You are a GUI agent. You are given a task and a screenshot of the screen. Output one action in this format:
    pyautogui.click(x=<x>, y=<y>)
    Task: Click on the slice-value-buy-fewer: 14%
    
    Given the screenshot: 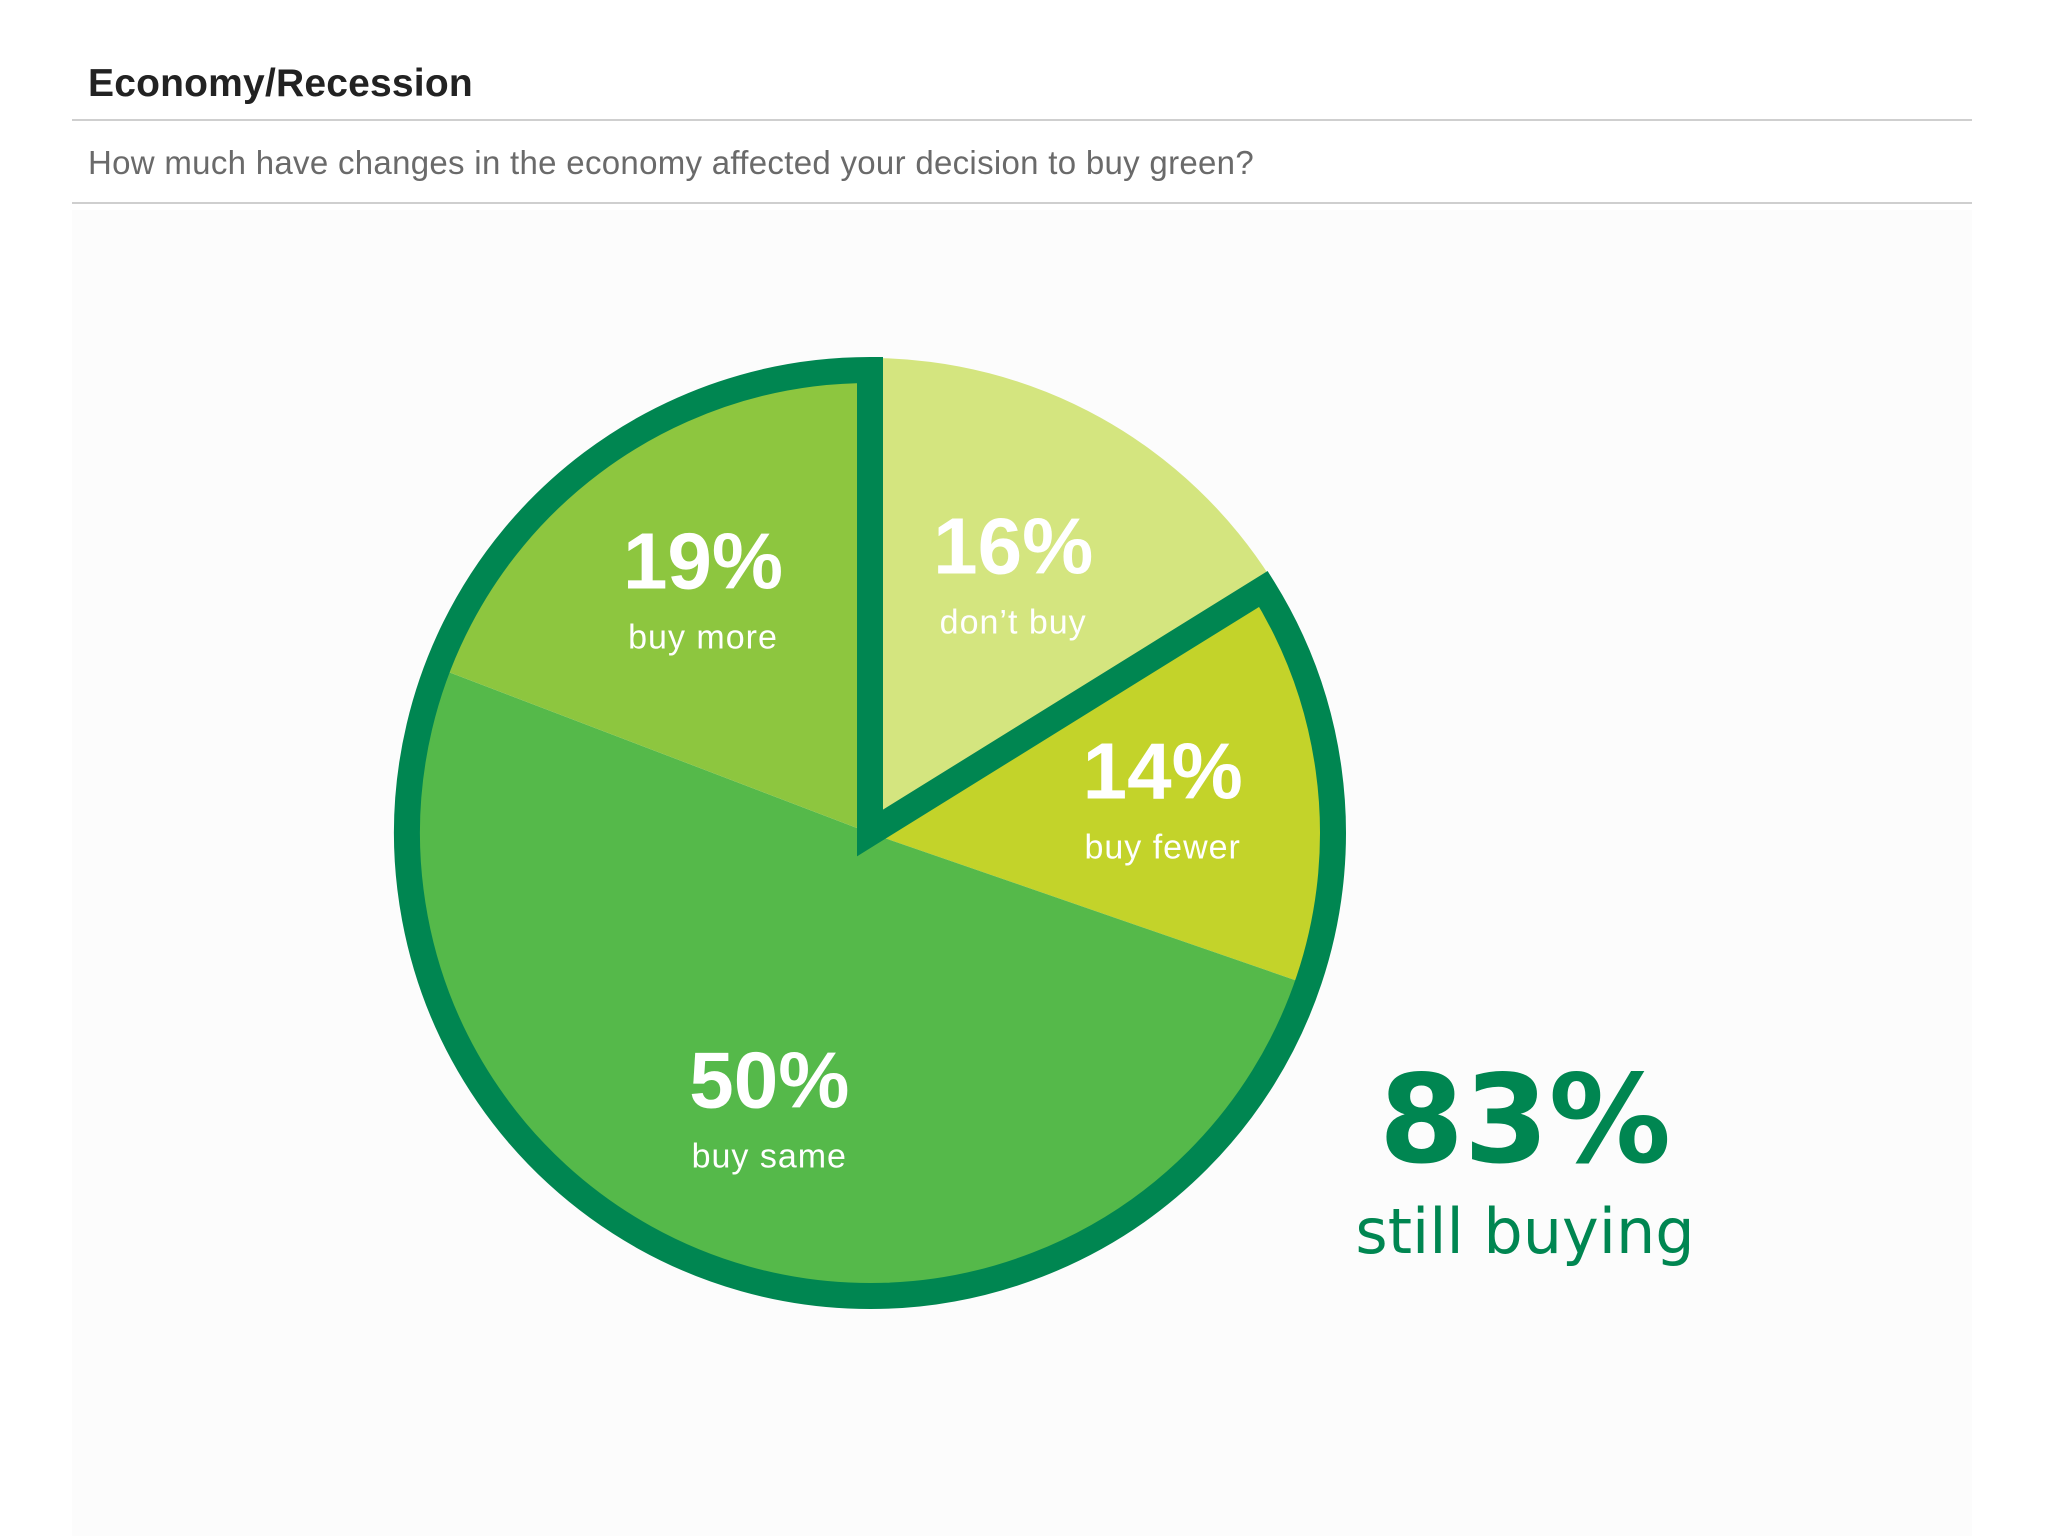 What is the action you would take?
    pyautogui.click(x=1163, y=770)
    